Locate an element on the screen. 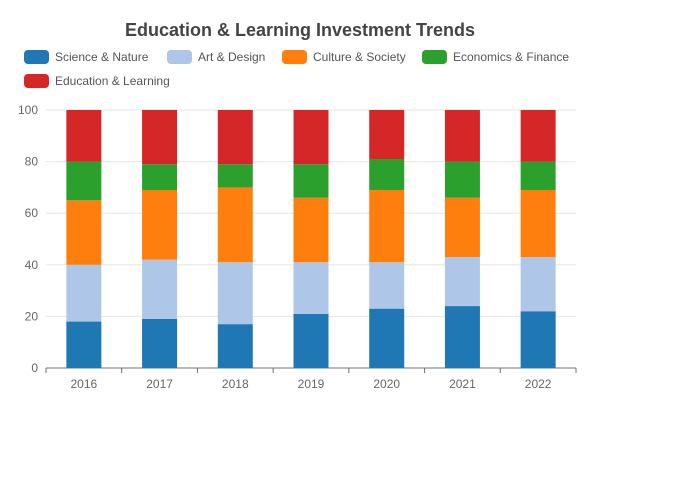  legend-label: Economics & Finance is located at coordinates (511, 57).